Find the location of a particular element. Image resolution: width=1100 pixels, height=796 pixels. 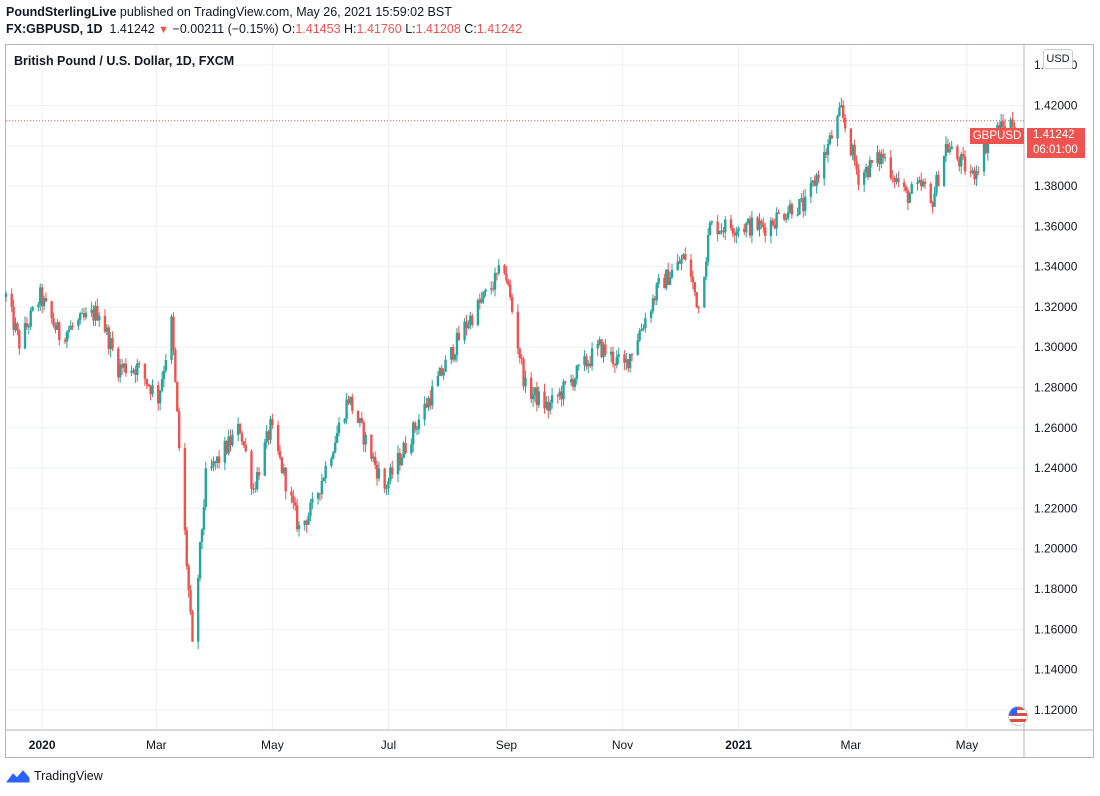

down-arrow-icon: ▼ is located at coordinates (164, 30).